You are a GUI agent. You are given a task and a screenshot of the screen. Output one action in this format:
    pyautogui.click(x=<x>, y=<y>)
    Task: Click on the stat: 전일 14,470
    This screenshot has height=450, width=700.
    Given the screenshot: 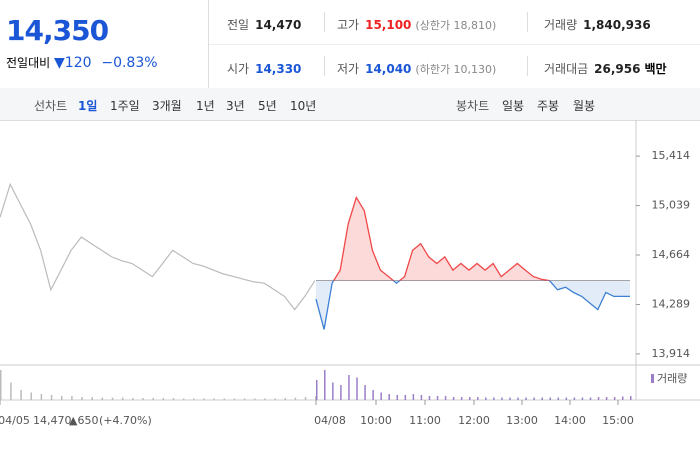 What is the action you would take?
    pyautogui.click(x=264, y=24)
    